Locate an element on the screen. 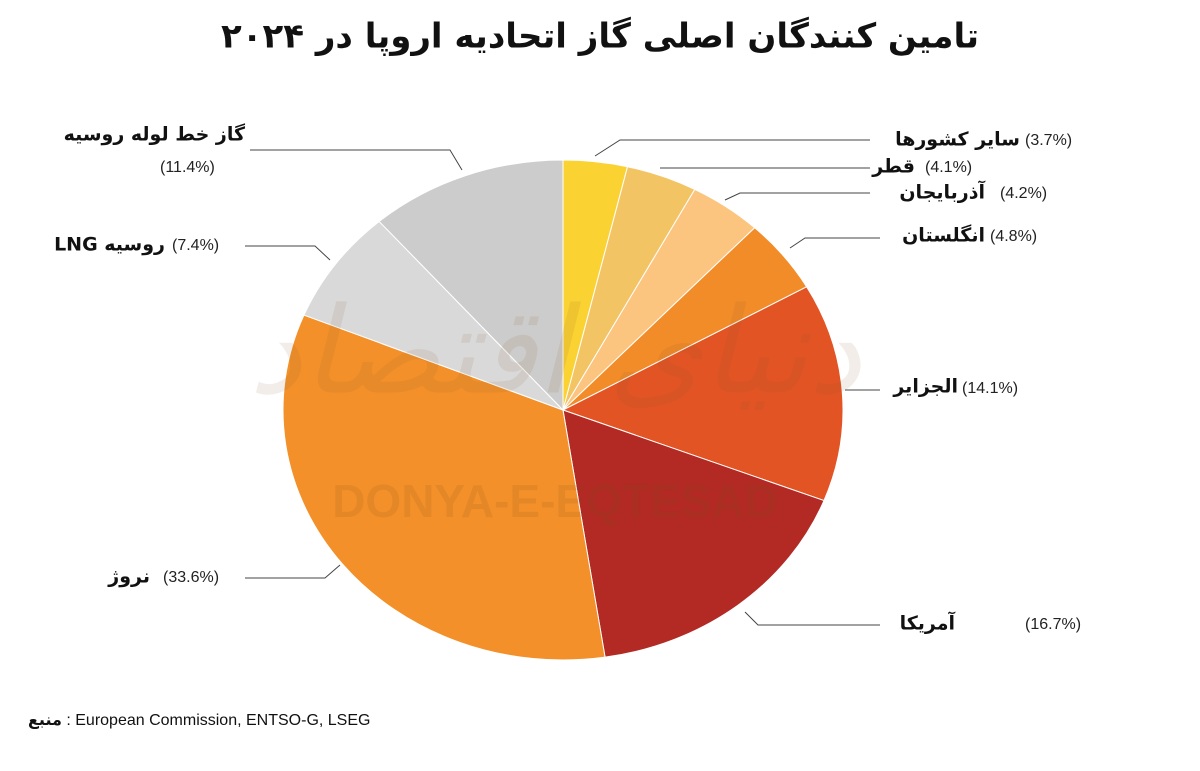  value-label: (4.2%) is located at coordinates (1023, 193).